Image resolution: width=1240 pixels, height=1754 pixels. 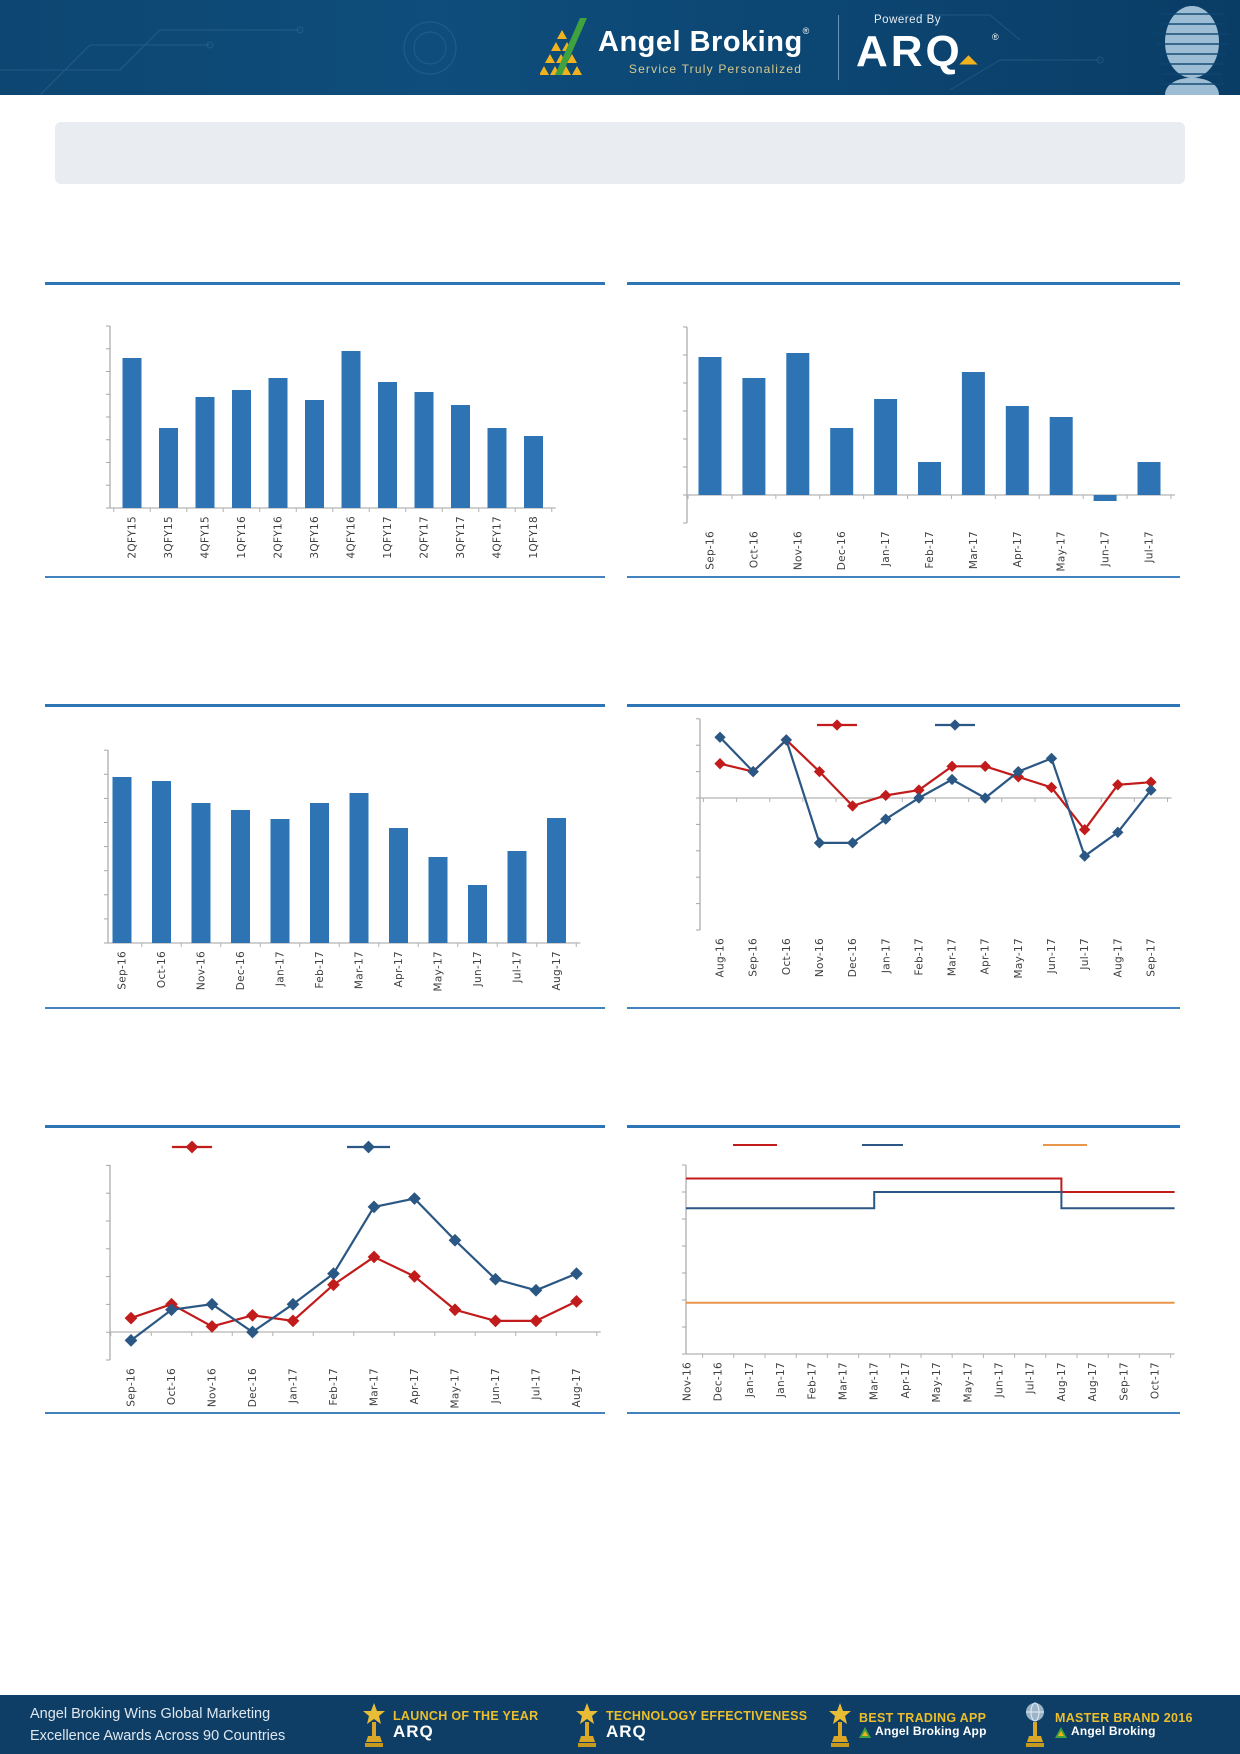 I want to click on x-axis-label: 1QFY17, so click(x=388, y=537).